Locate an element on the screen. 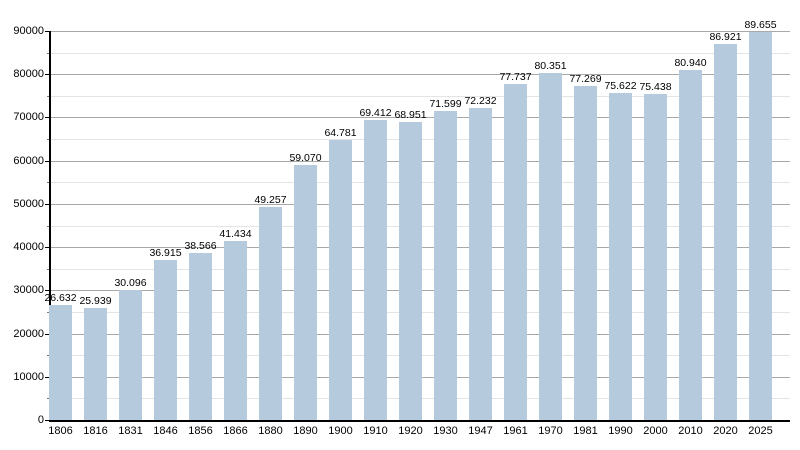 This screenshot has width=800, height=450. bar-value-label: 75.438 is located at coordinates (655, 86).